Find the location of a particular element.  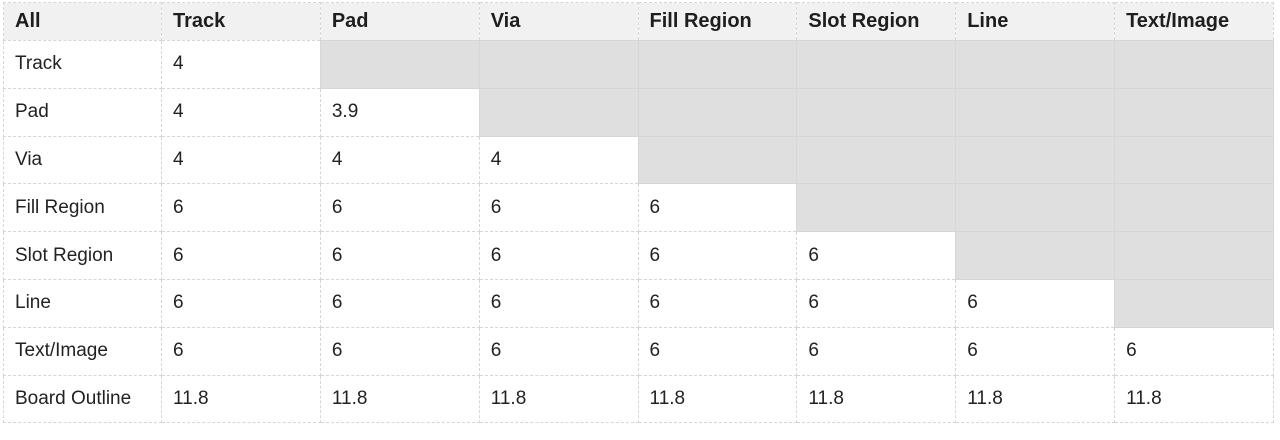

table-row: Slot Region 6 6 6 6 6 is located at coordinates (638, 255).